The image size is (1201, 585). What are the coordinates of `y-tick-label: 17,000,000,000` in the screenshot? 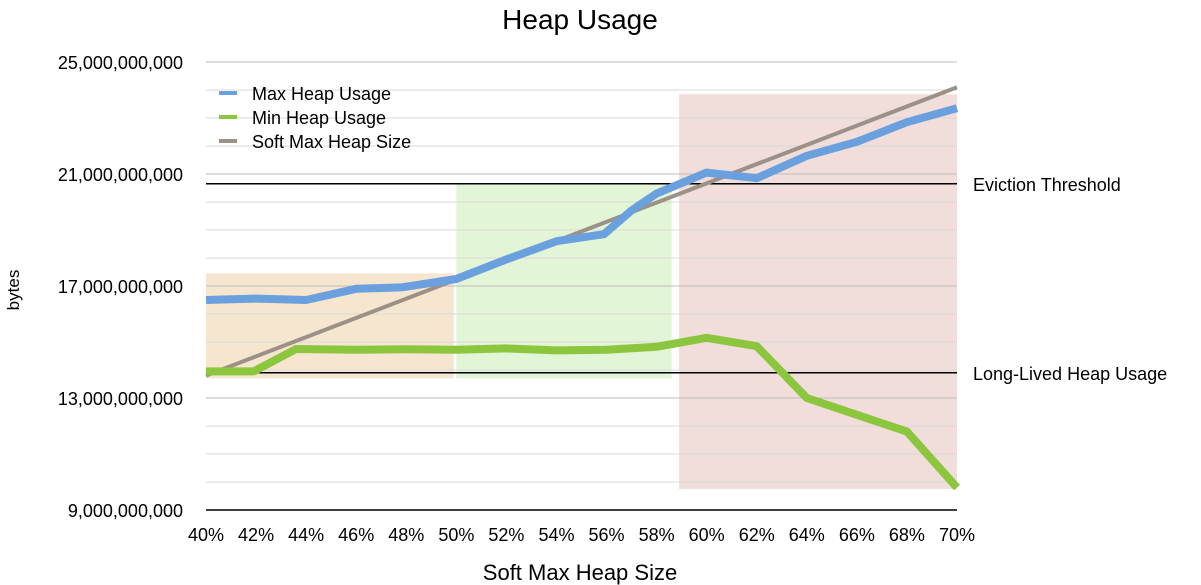 It's located at (120, 287).